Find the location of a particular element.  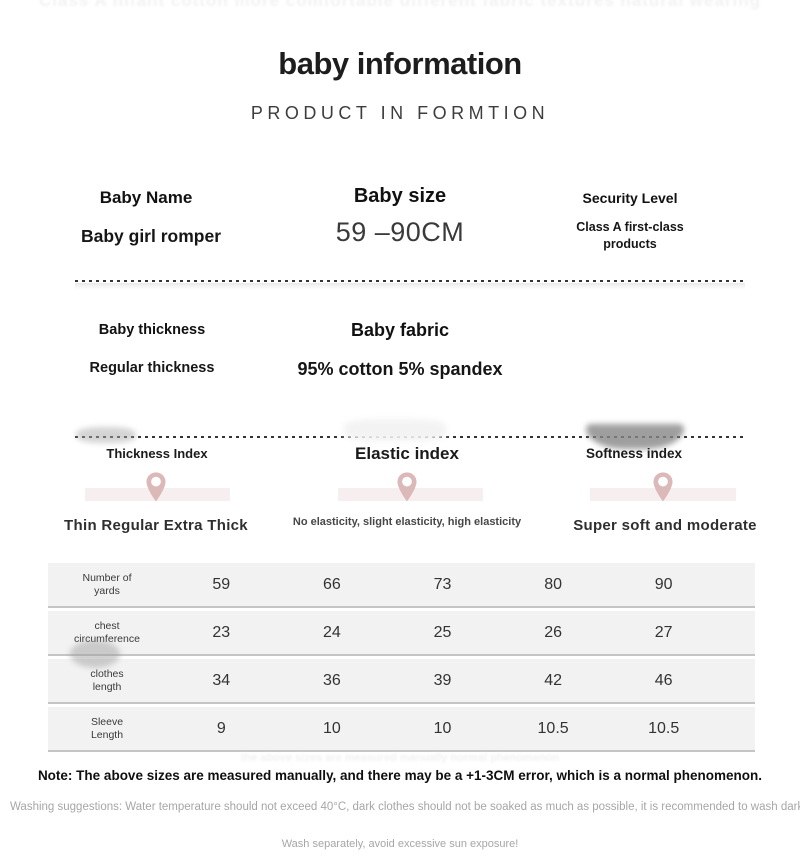

baby-name-label: Baby Name is located at coordinates (146, 197).